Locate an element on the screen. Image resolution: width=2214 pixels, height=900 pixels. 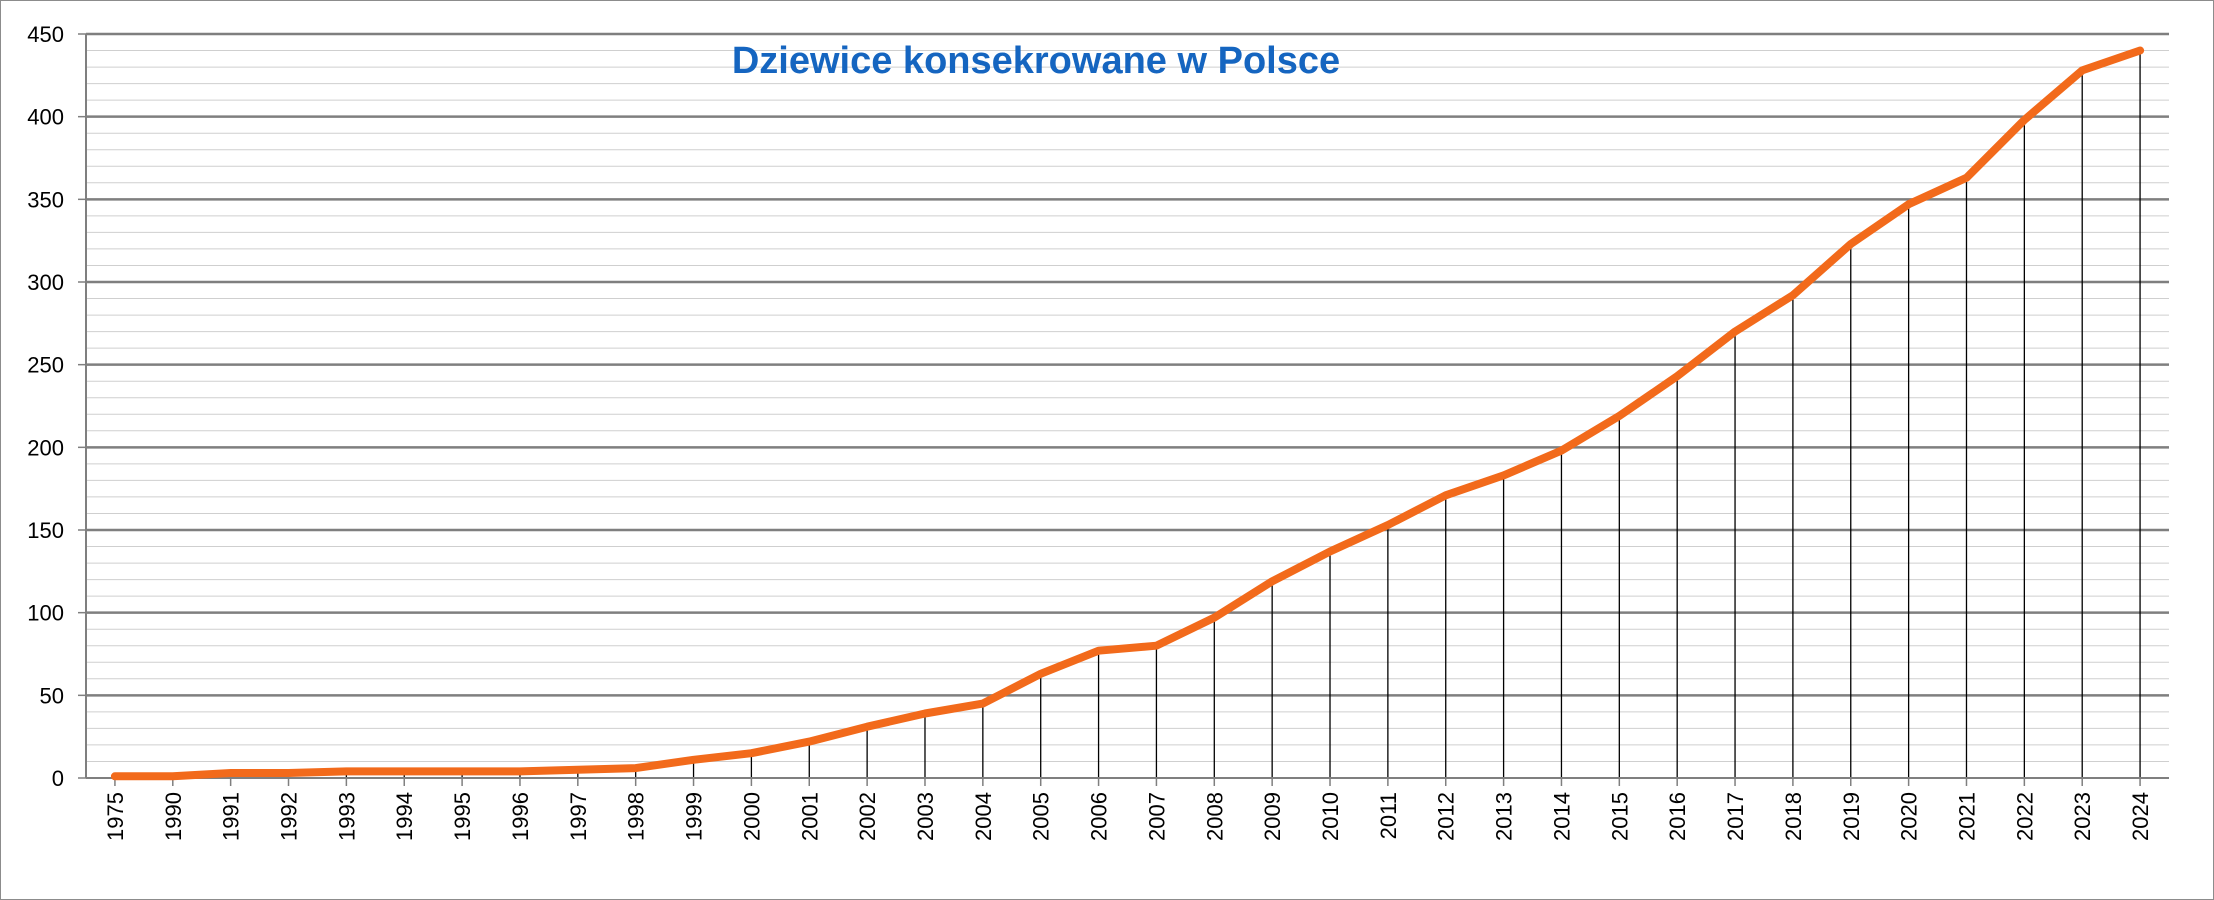
x-tick-label: 2010 is located at coordinates (1330, 816).